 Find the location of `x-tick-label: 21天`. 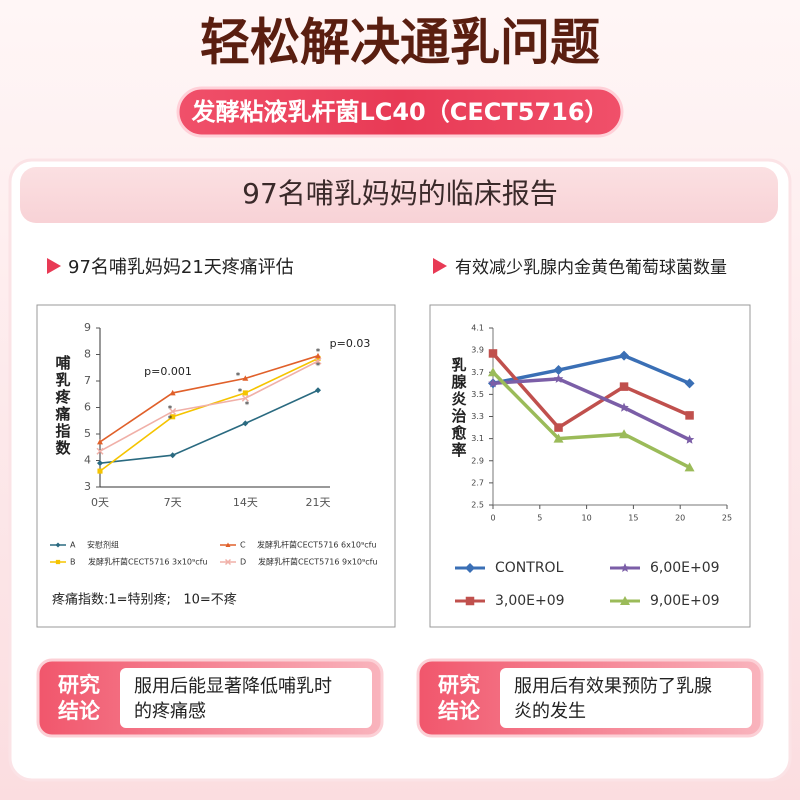

x-tick-label: 21天 is located at coordinates (318, 502).